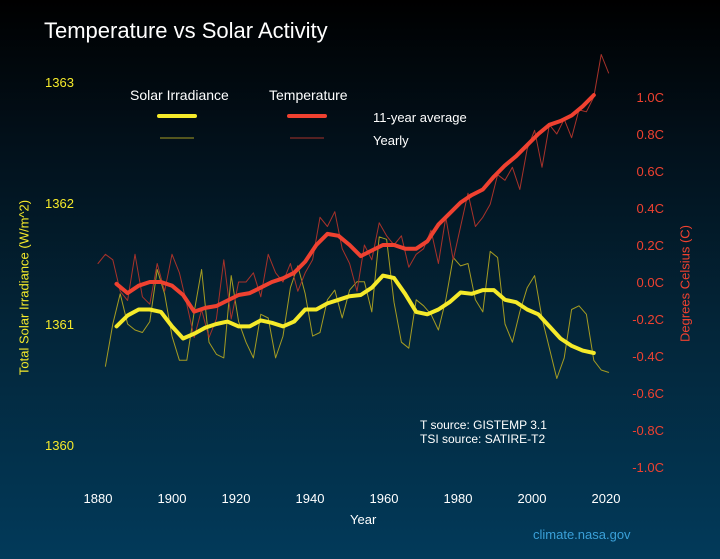 The image size is (720, 559). I want to click on right-tick-label: -0.2C, so click(648, 319).